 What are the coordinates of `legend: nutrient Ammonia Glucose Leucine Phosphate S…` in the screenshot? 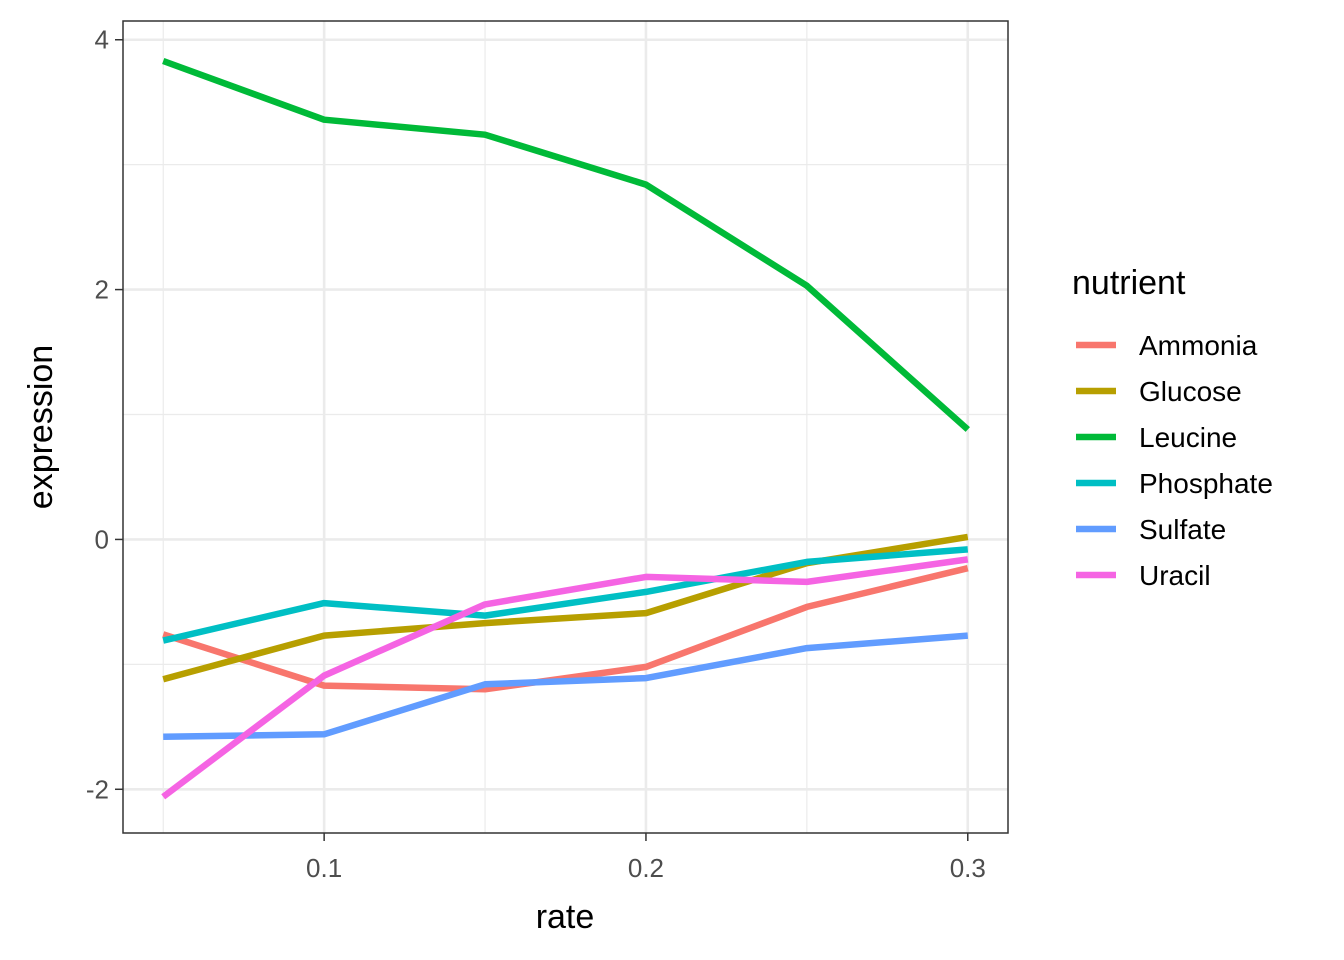 It's located at (1172, 427).